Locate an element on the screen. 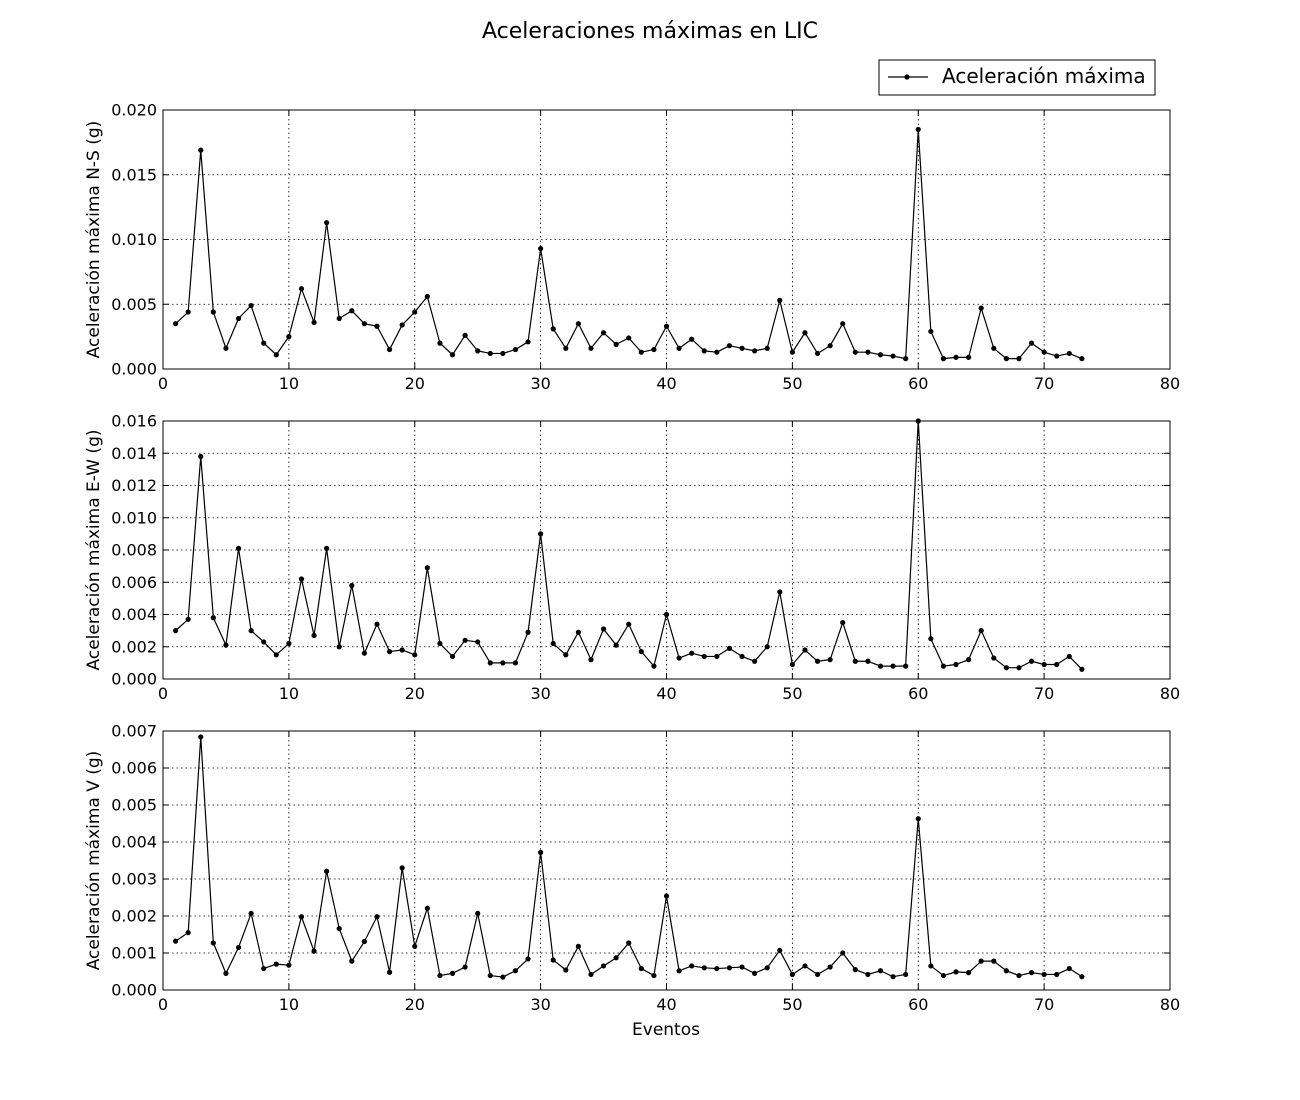  x-tick-label: 60 is located at coordinates (918, 1004).